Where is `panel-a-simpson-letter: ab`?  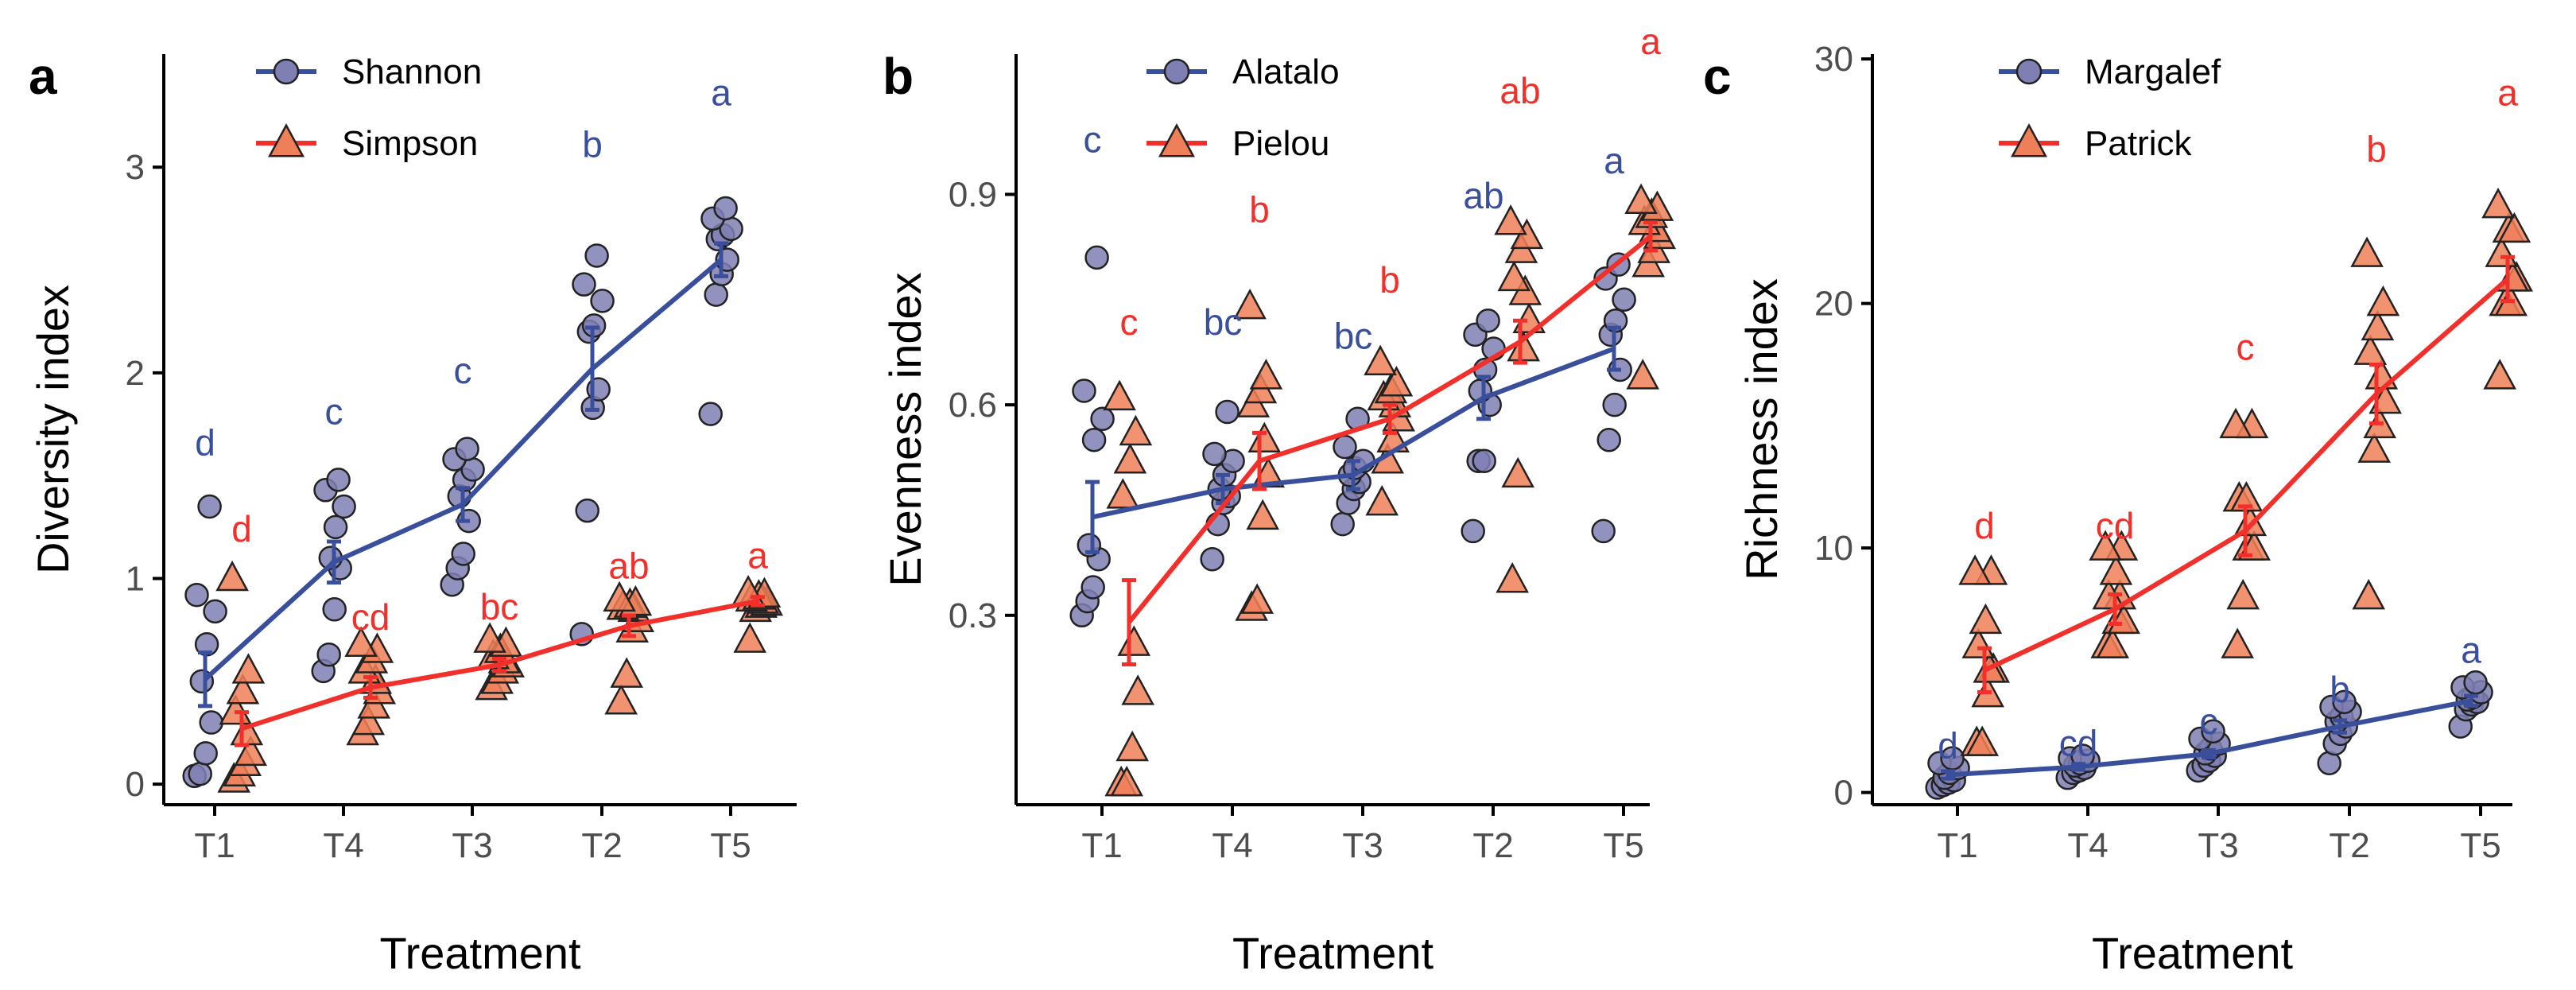 panel-a-simpson-letter: ab is located at coordinates (628, 566).